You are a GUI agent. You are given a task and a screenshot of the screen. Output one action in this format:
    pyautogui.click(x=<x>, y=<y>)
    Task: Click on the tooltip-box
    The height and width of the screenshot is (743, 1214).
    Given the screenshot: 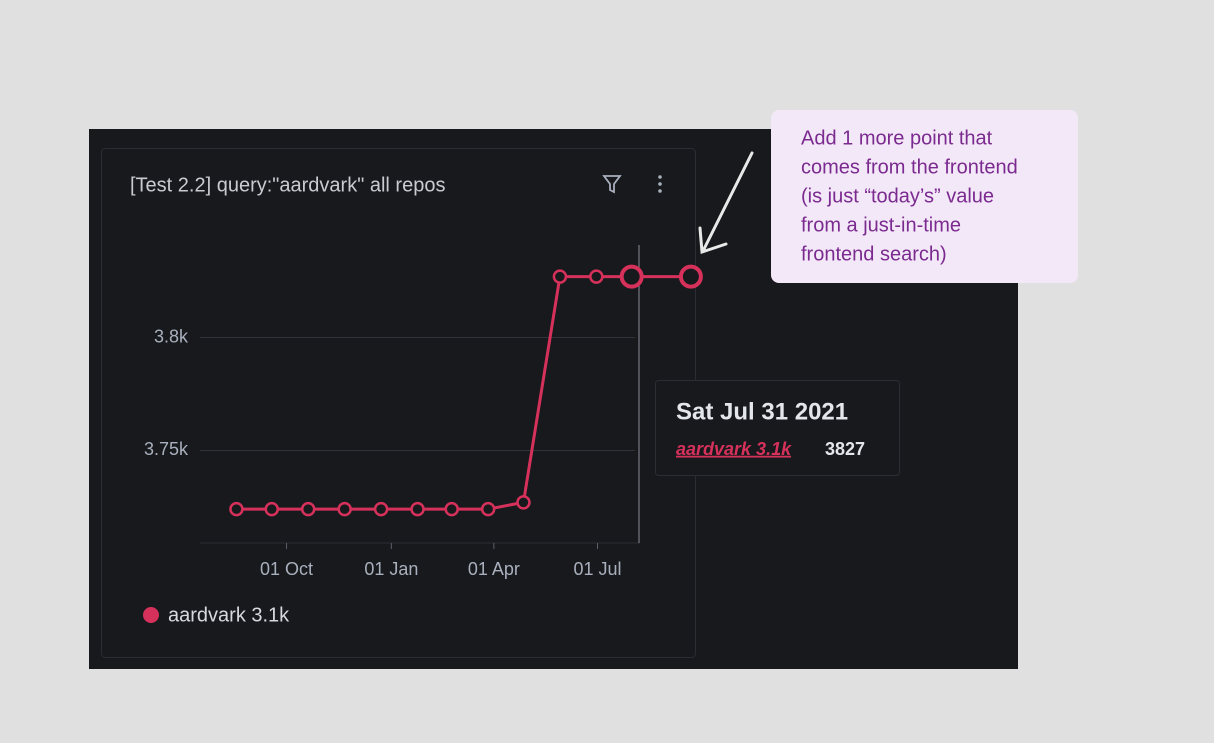 What is the action you would take?
    pyautogui.click(x=777, y=428)
    